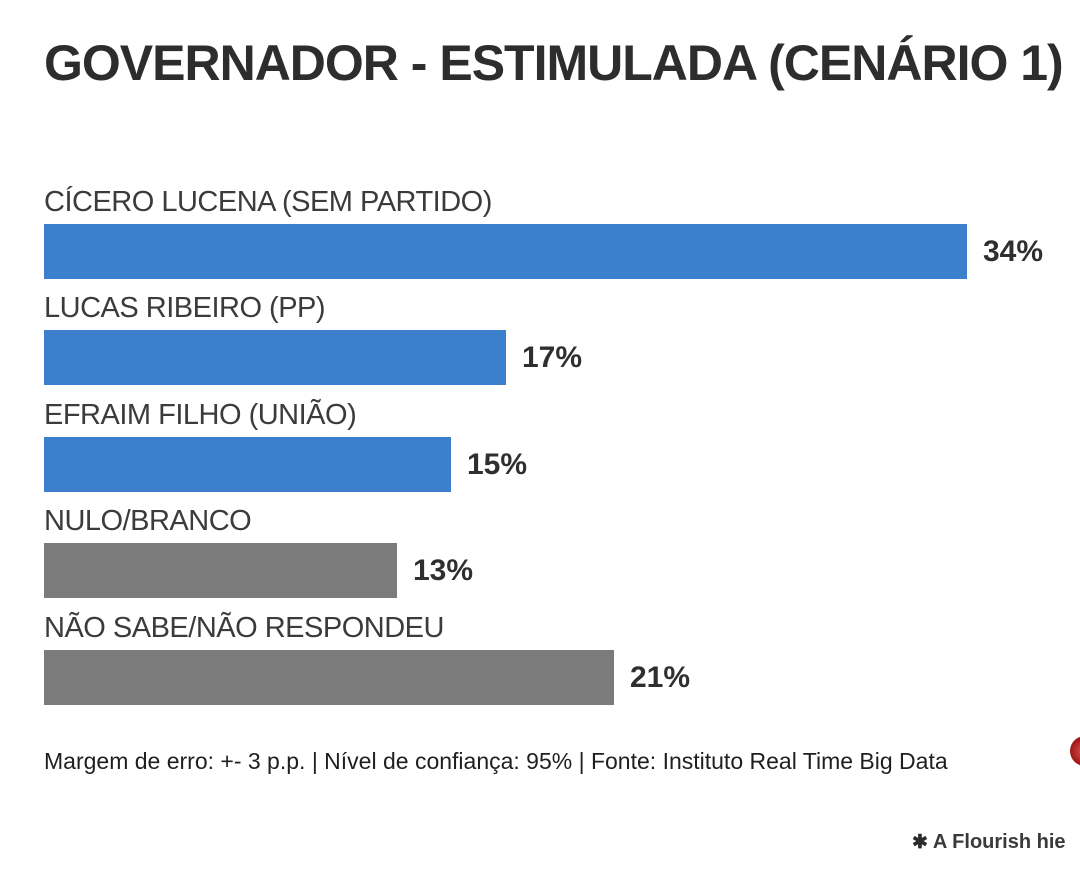  I want to click on bar: 34%, so click(543, 251).